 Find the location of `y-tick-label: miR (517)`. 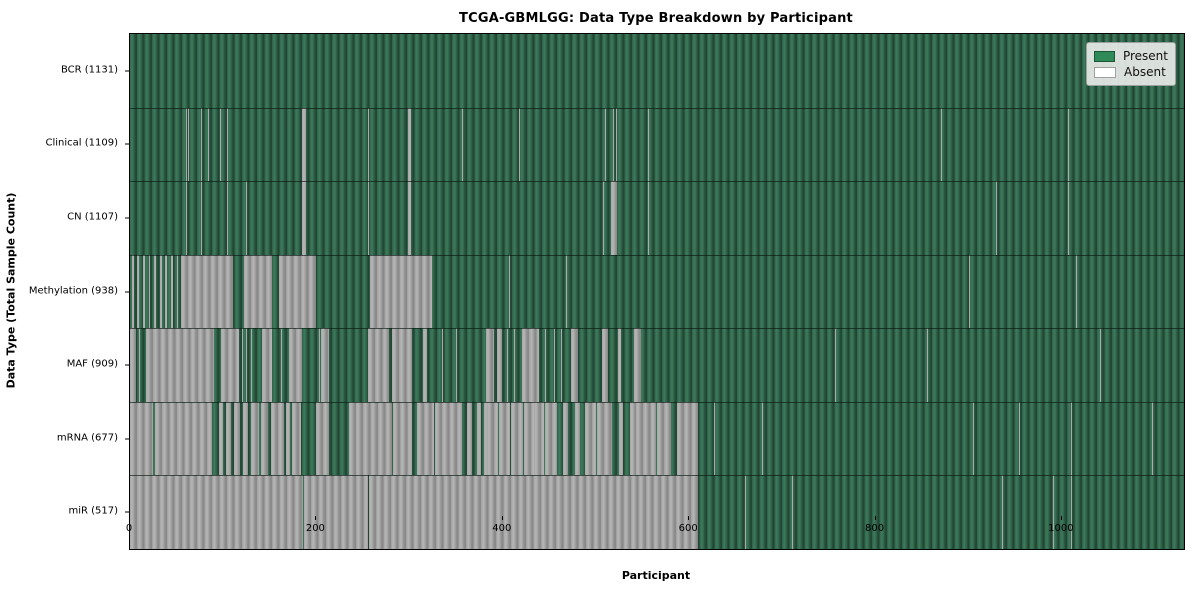

y-tick-label: miR (517) is located at coordinates (93, 511).